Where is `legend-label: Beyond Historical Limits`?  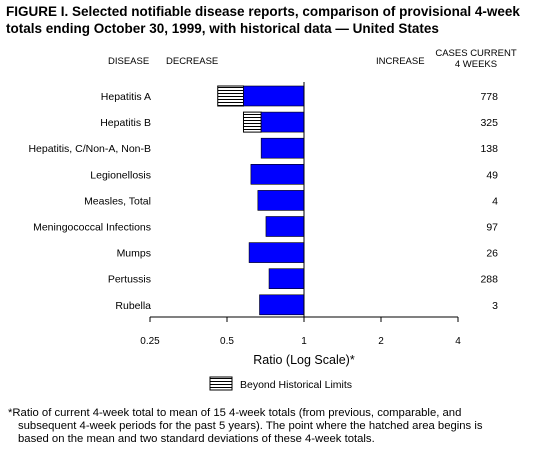
legend-label: Beyond Historical Limits is located at coordinates (296, 385).